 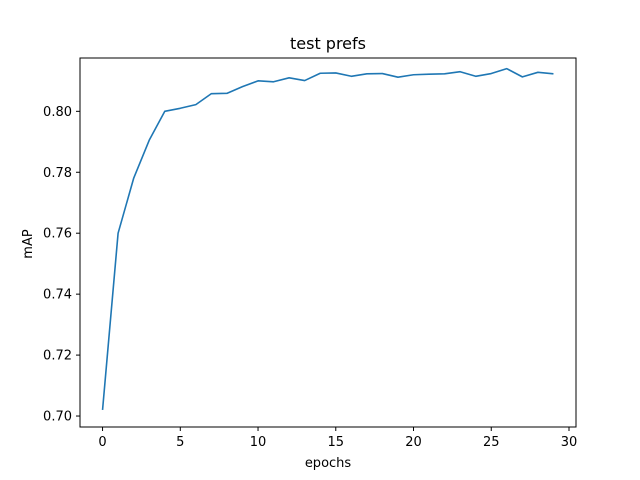 What do you see at coordinates (57, 417) in the screenshot?
I see `y-tick-label: 0.70` at bounding box center [57, 417].